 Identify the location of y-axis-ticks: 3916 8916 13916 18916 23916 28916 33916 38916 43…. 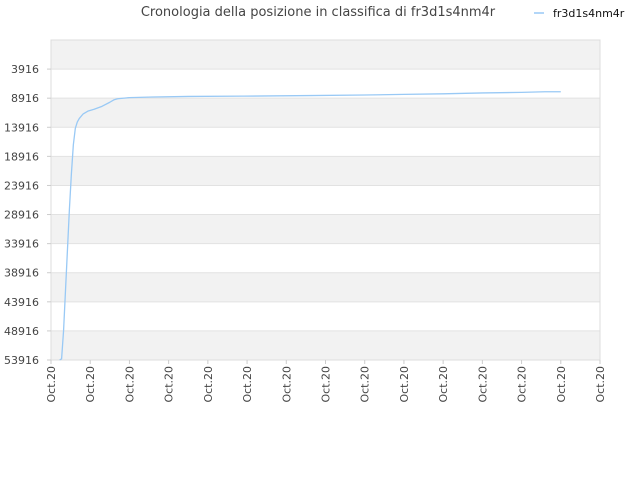
(27, 215).